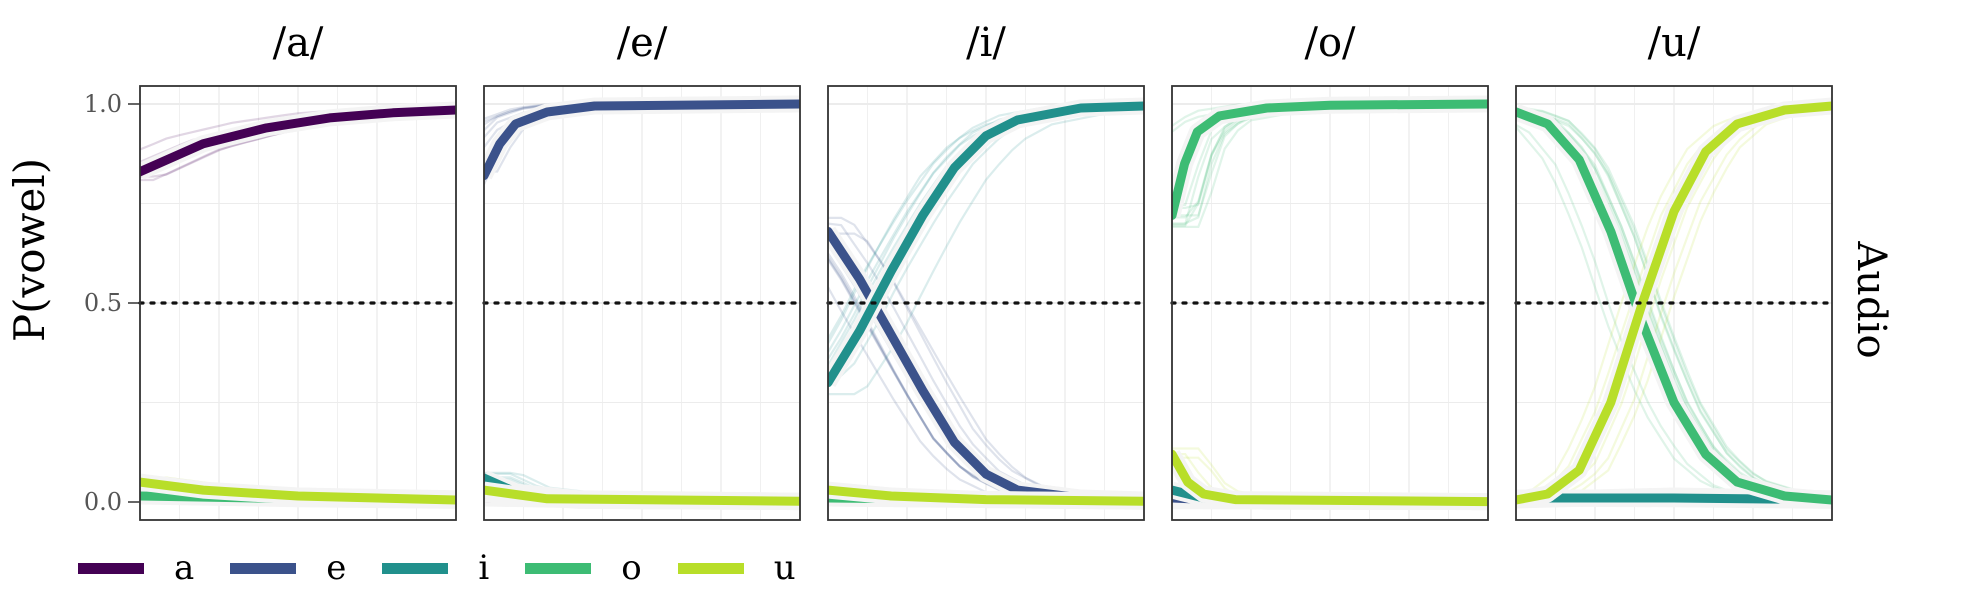 Image resolution: width=1966 pixels, height=612 pixels. Describe the element at coordinates (103, 502) in the screenshot. I see `y-tick-label: 0.0` at that location.